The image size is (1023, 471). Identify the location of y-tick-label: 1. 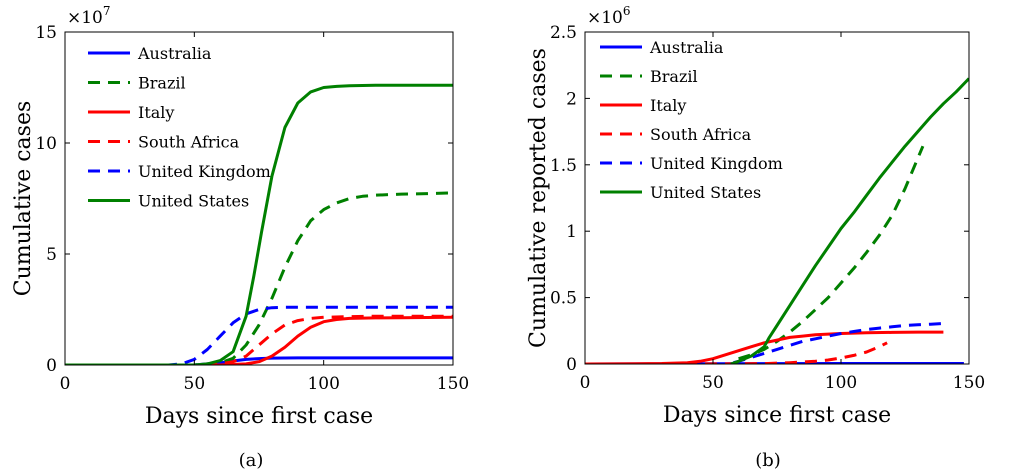
(571, 232).